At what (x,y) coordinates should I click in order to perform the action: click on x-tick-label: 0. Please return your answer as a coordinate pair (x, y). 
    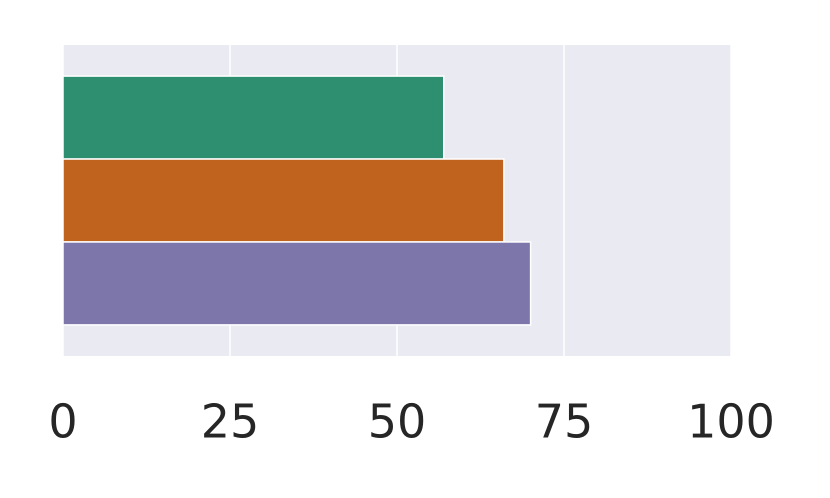
    Looking at the image, I should click on (62, 422).